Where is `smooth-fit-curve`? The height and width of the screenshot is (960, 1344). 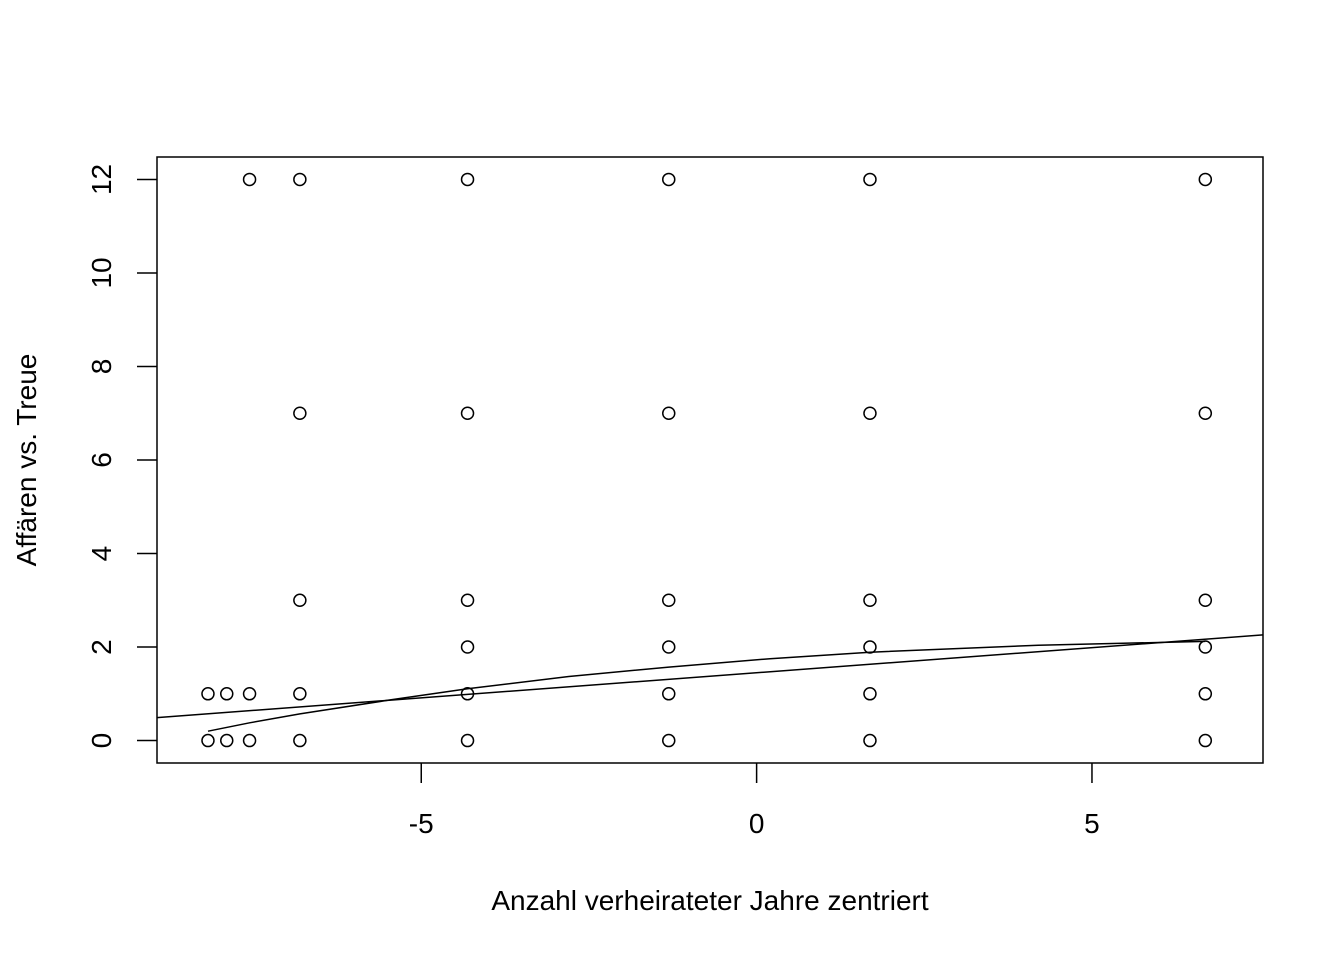 smooth-fit-curve is located at coordinates (706, 686).